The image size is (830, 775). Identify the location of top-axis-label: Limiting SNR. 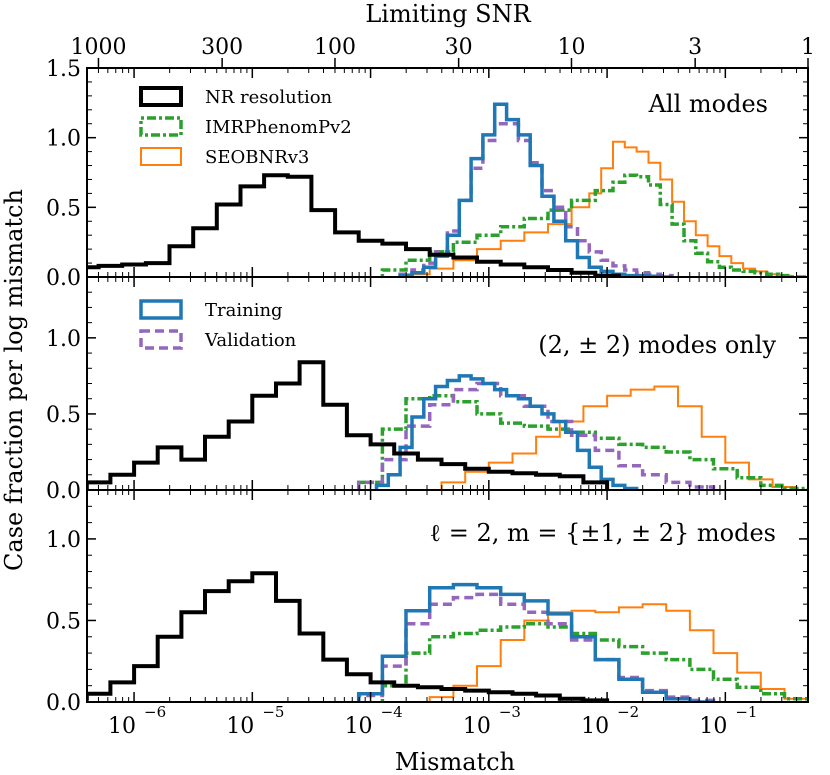
(448, 14).